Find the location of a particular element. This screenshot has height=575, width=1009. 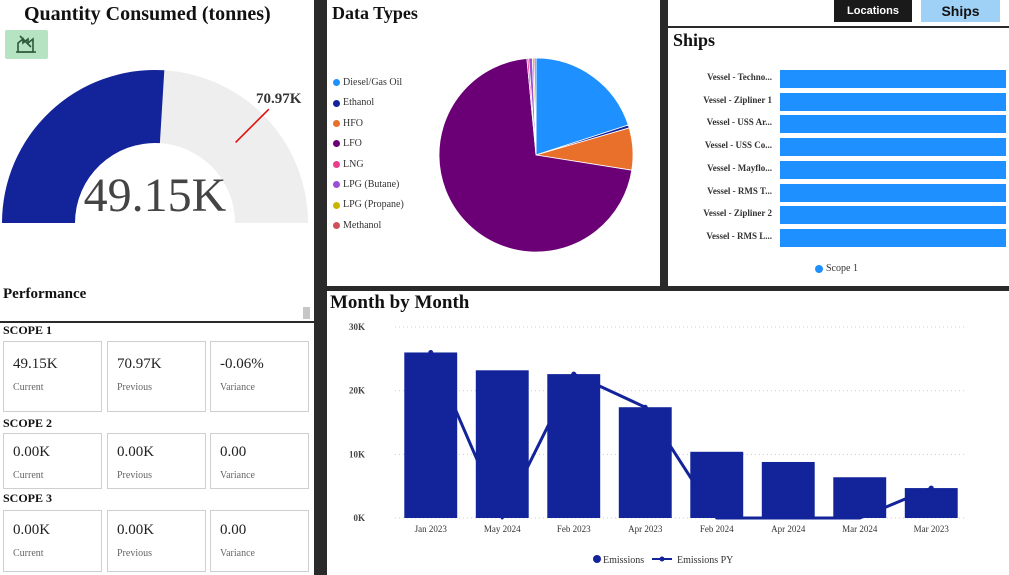

pie-legend-label: LPG (Propane) is located at coordinates (373, 205).